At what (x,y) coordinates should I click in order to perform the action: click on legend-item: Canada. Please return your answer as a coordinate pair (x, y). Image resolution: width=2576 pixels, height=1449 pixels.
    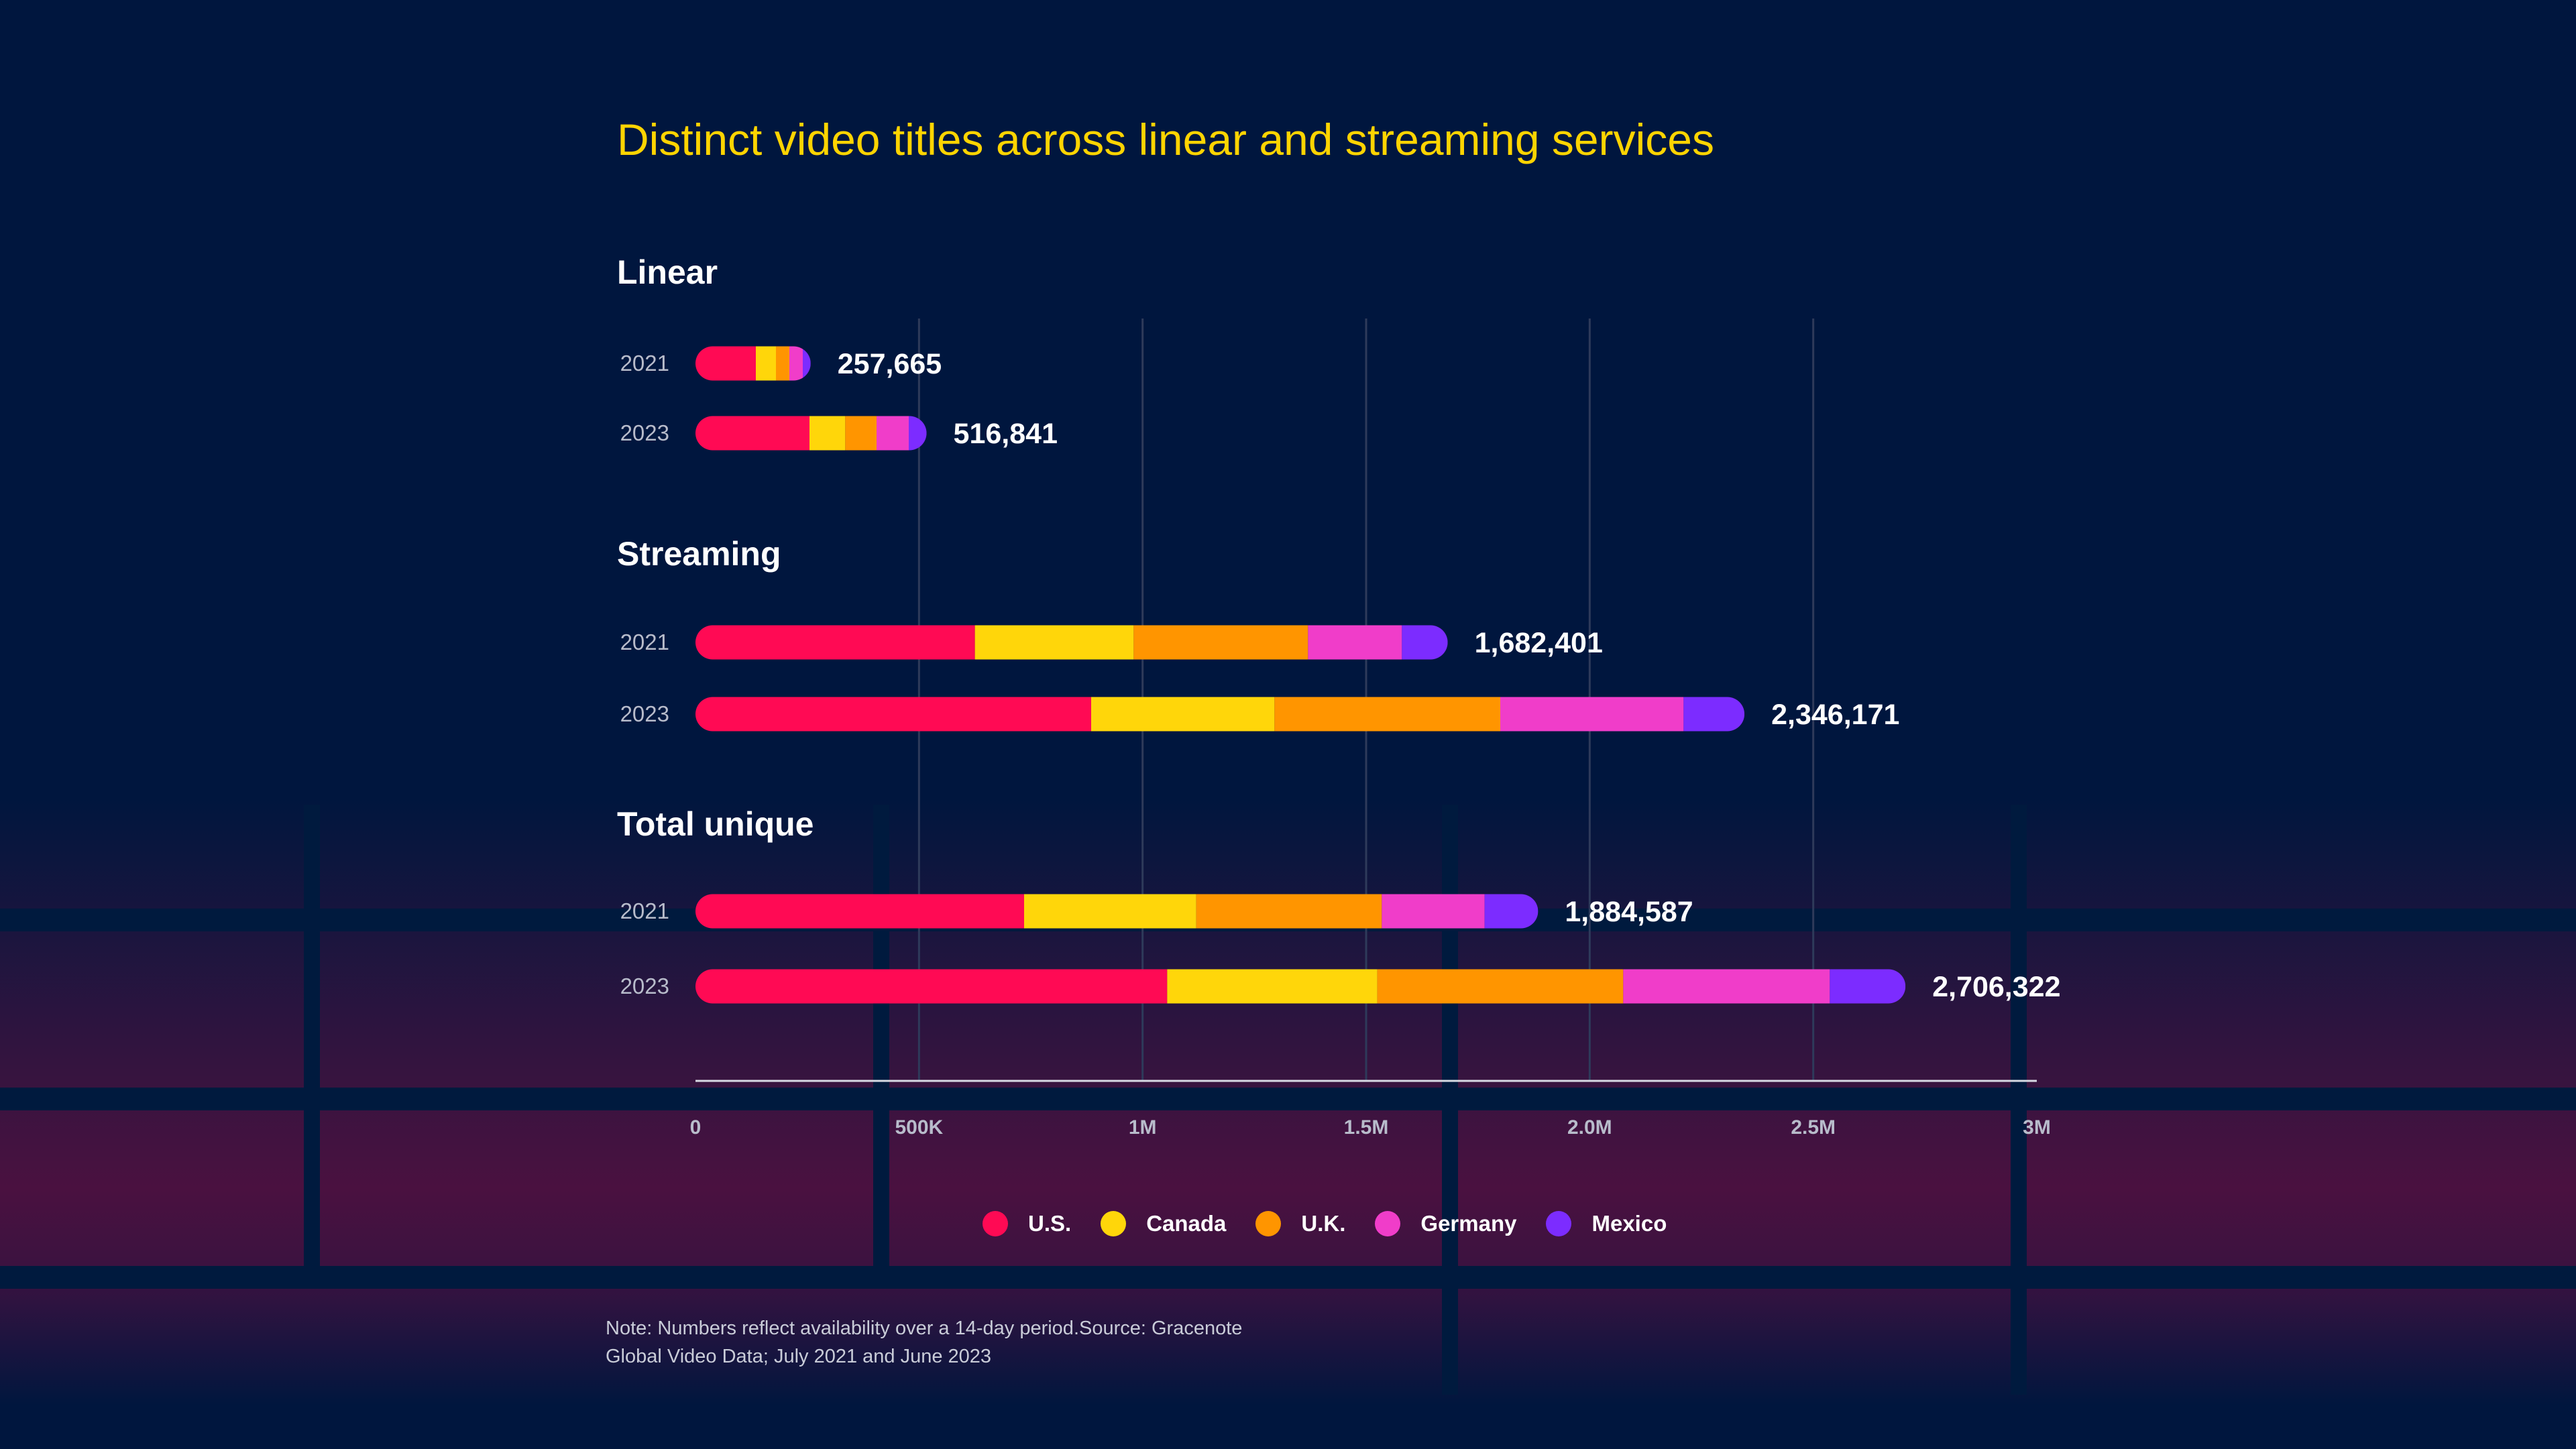
    Looking at the image, I should click on (1163, 1224).